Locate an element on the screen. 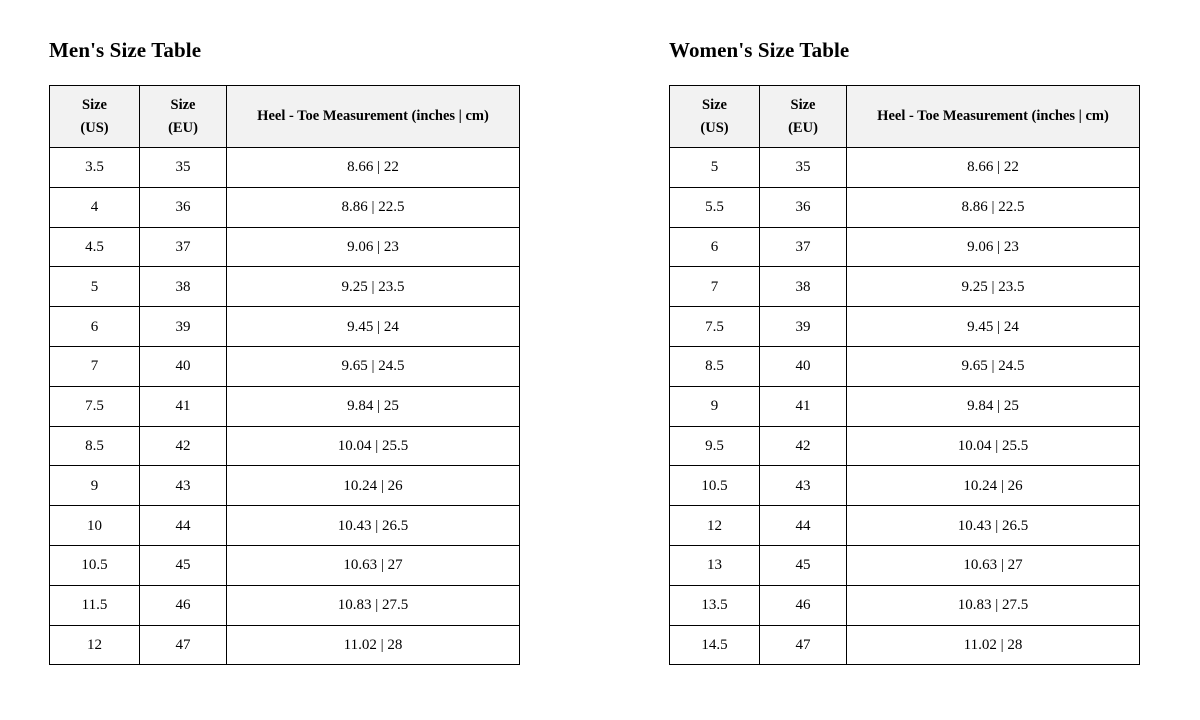 The width and height of the screenshot is (1200, 720). column-header-size-us: Size (US) is located at coordinates (94, 116).